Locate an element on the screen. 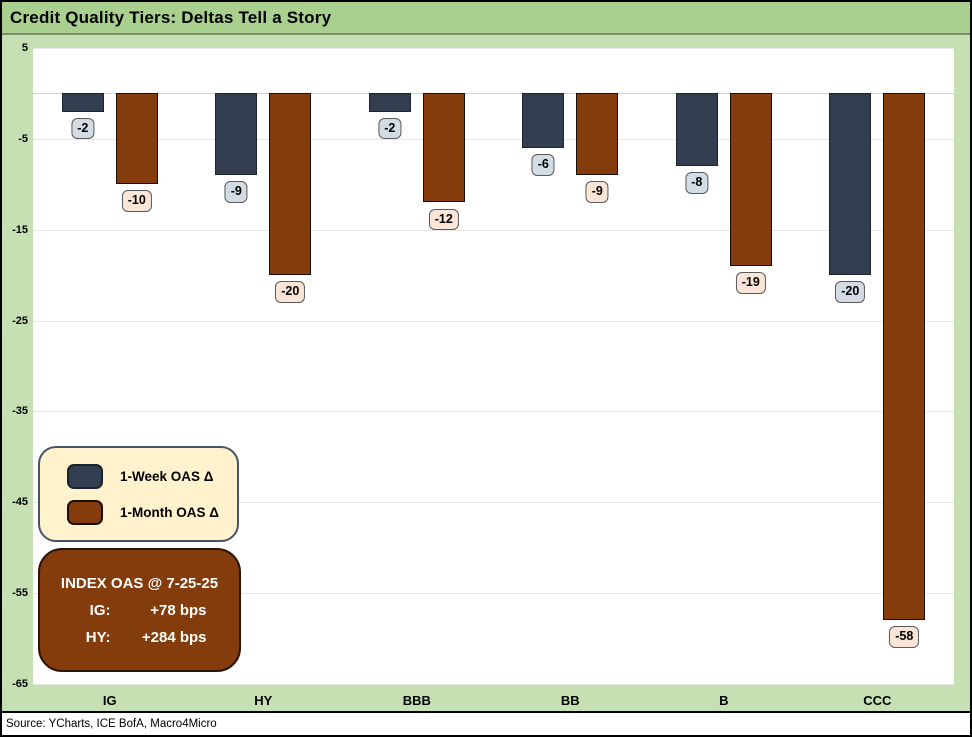 Image resolution: width=972 pixels, height=737 pixels. bar-month-ig is located at coordinates (136, 139).